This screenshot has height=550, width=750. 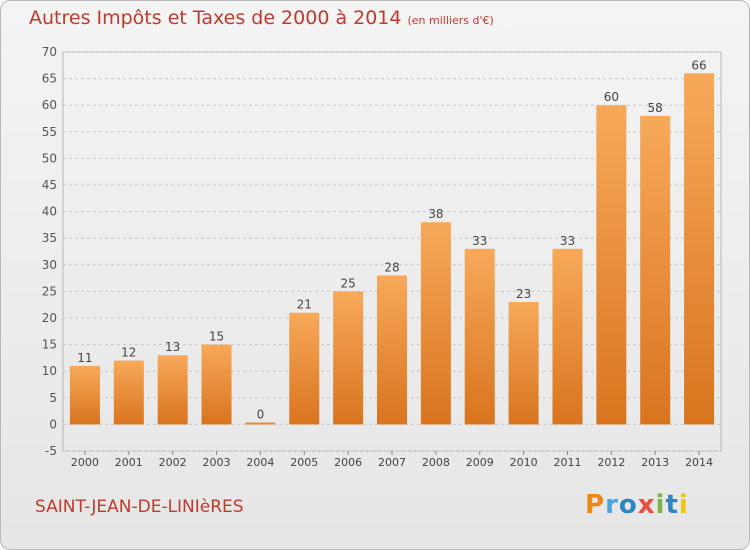 I want to click on logo-letter: x, so click(x=646, y=505).